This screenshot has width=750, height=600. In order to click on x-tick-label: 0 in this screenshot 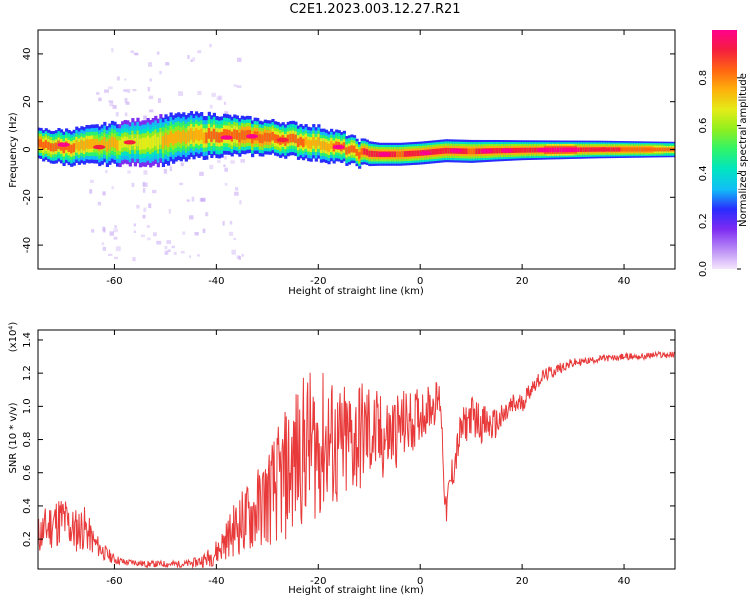, I will do `click(420, 281)`.